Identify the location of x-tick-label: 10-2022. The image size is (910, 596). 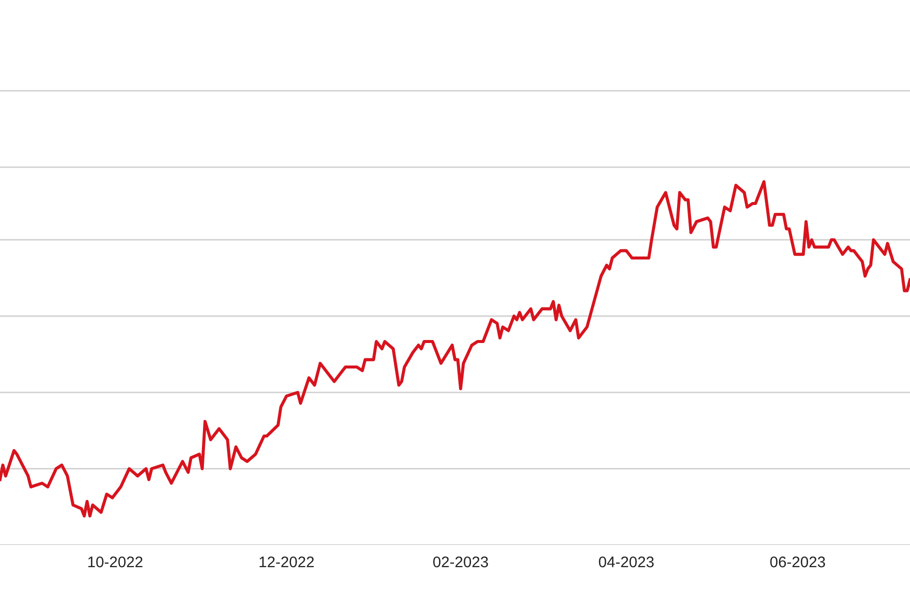
(115, 562).